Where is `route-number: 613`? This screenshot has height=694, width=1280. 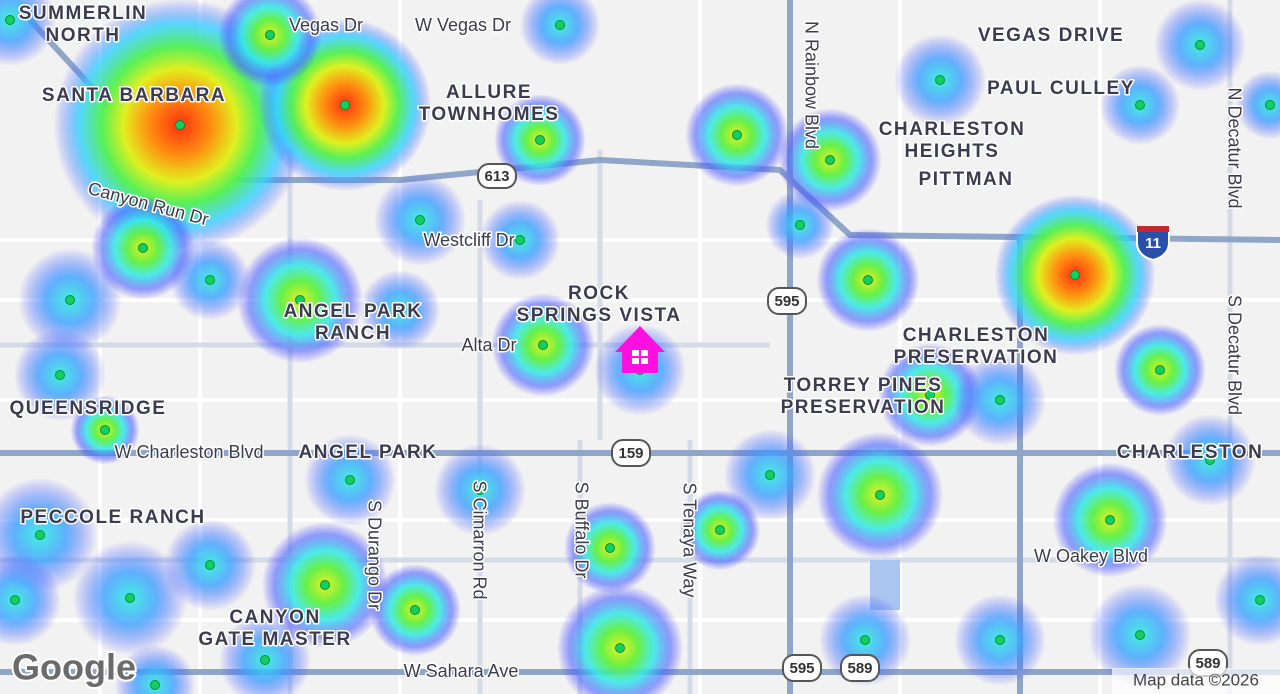 route-number: 613 is located at coordinates (496, 176).